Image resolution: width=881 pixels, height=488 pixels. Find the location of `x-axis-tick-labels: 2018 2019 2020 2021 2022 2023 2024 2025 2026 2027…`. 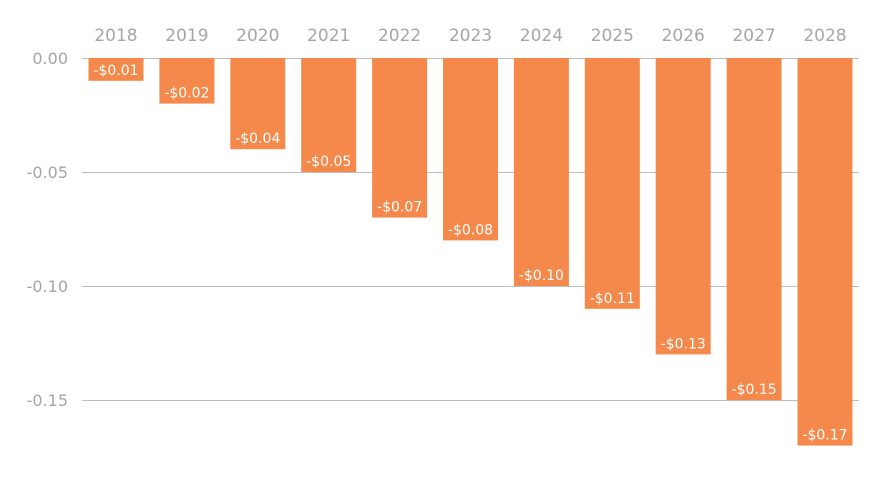

x-axis-tick-labels: 2018 2019 2020 2021 2022 2023 2024 2025 2026 2027… is located at coordinates (470, 36).